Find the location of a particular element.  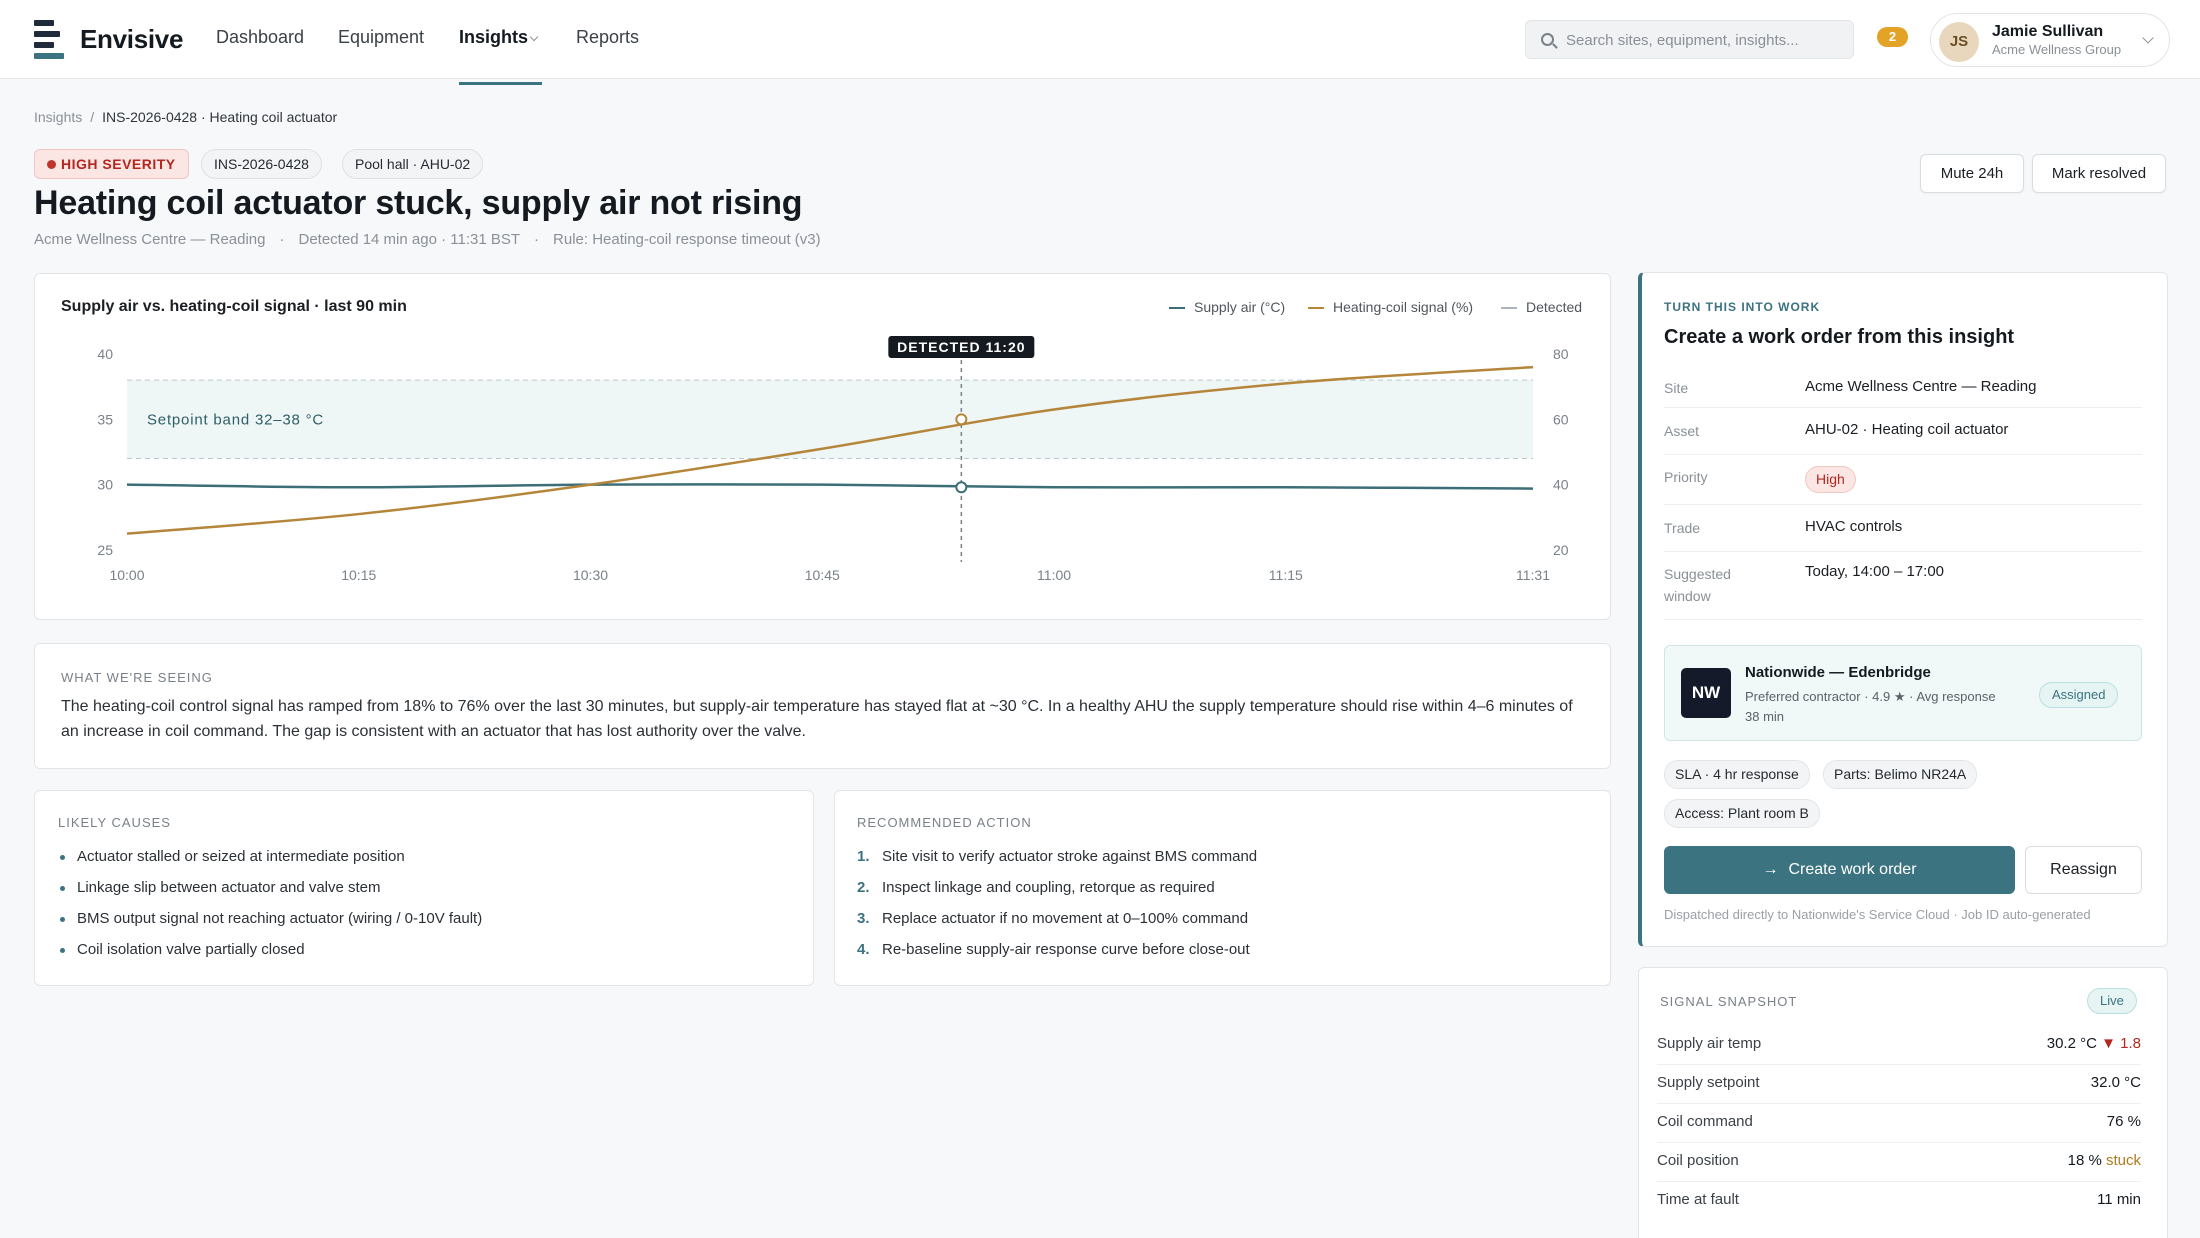

work-order-title: Create a work order from this insight is located at coordinates (1839, 337).